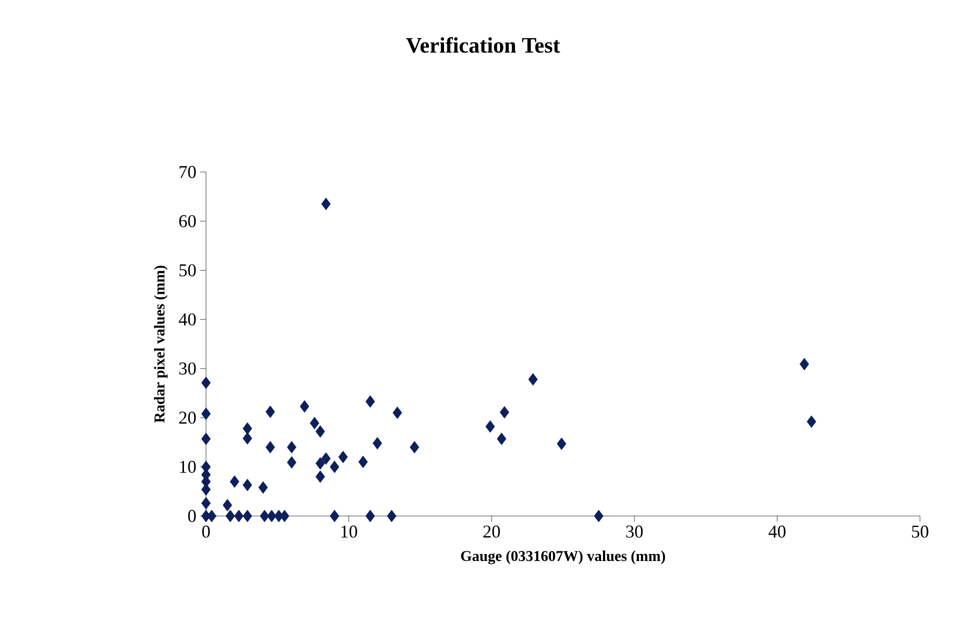 The height and width of the screenshot is (642, 966). What do you see at coordinates (188, 270) in the screenshot?
I see `y-tick-label: 50` at bounding box center [188, 270].